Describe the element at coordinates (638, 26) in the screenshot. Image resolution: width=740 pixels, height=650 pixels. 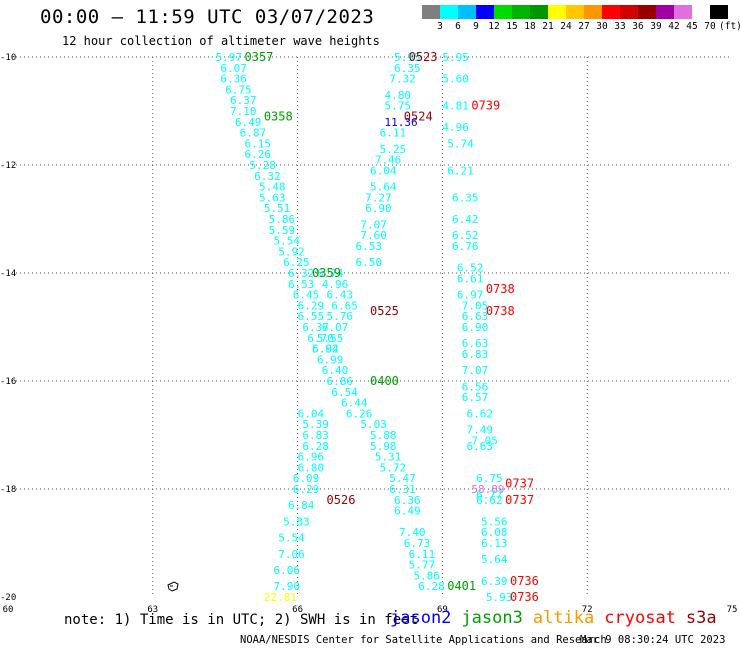
I see `legend-label: 36` at that location.